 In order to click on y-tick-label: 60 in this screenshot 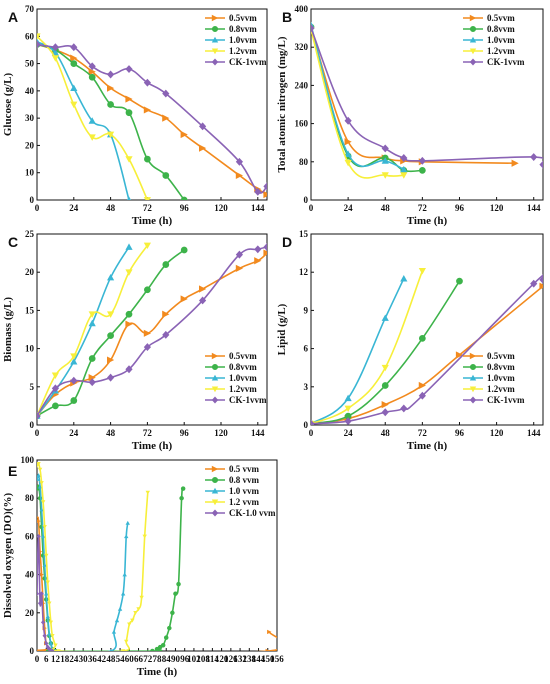, I will do `click(30, 536)`.